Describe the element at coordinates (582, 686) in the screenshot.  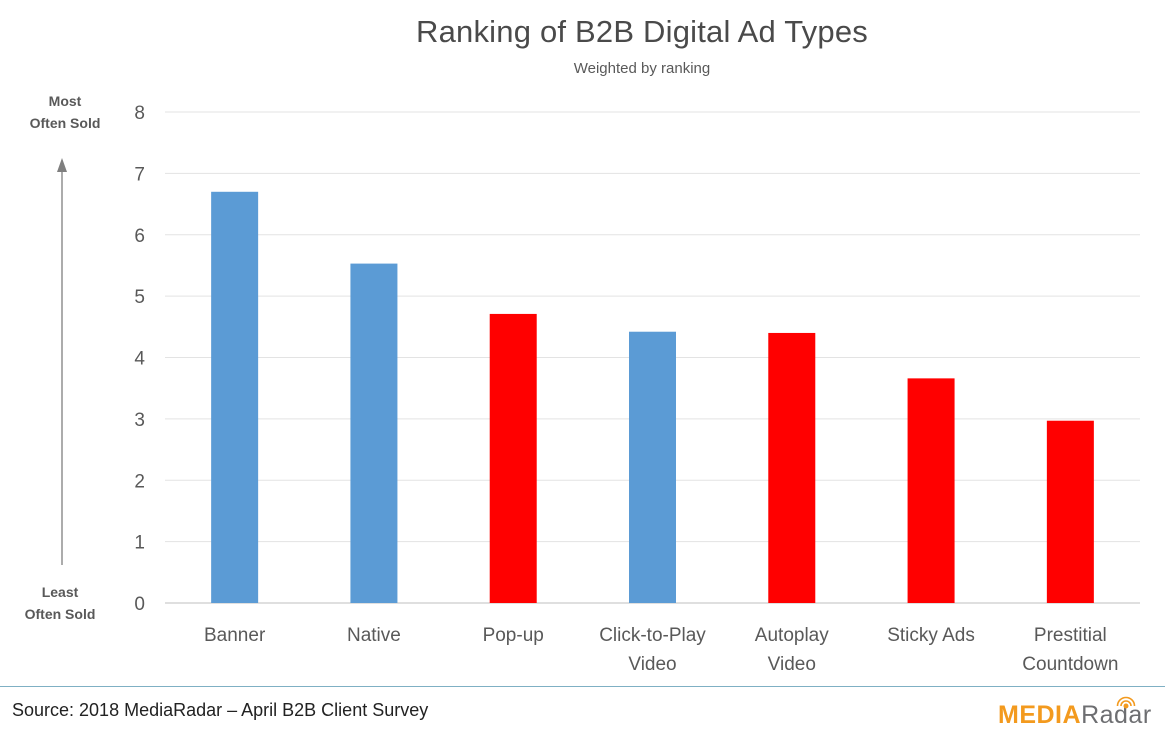
I see `footer-divider` at that location.